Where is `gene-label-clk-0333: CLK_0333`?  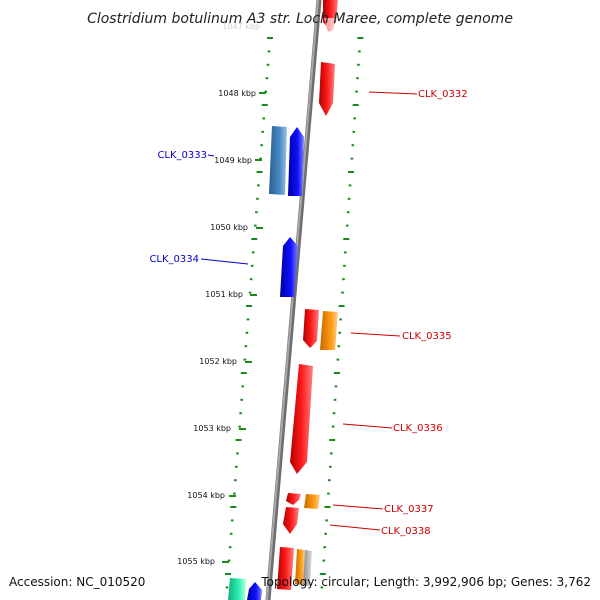
gene-label-clk-0333: CLK_0333 is located at coordinates (182, 155).